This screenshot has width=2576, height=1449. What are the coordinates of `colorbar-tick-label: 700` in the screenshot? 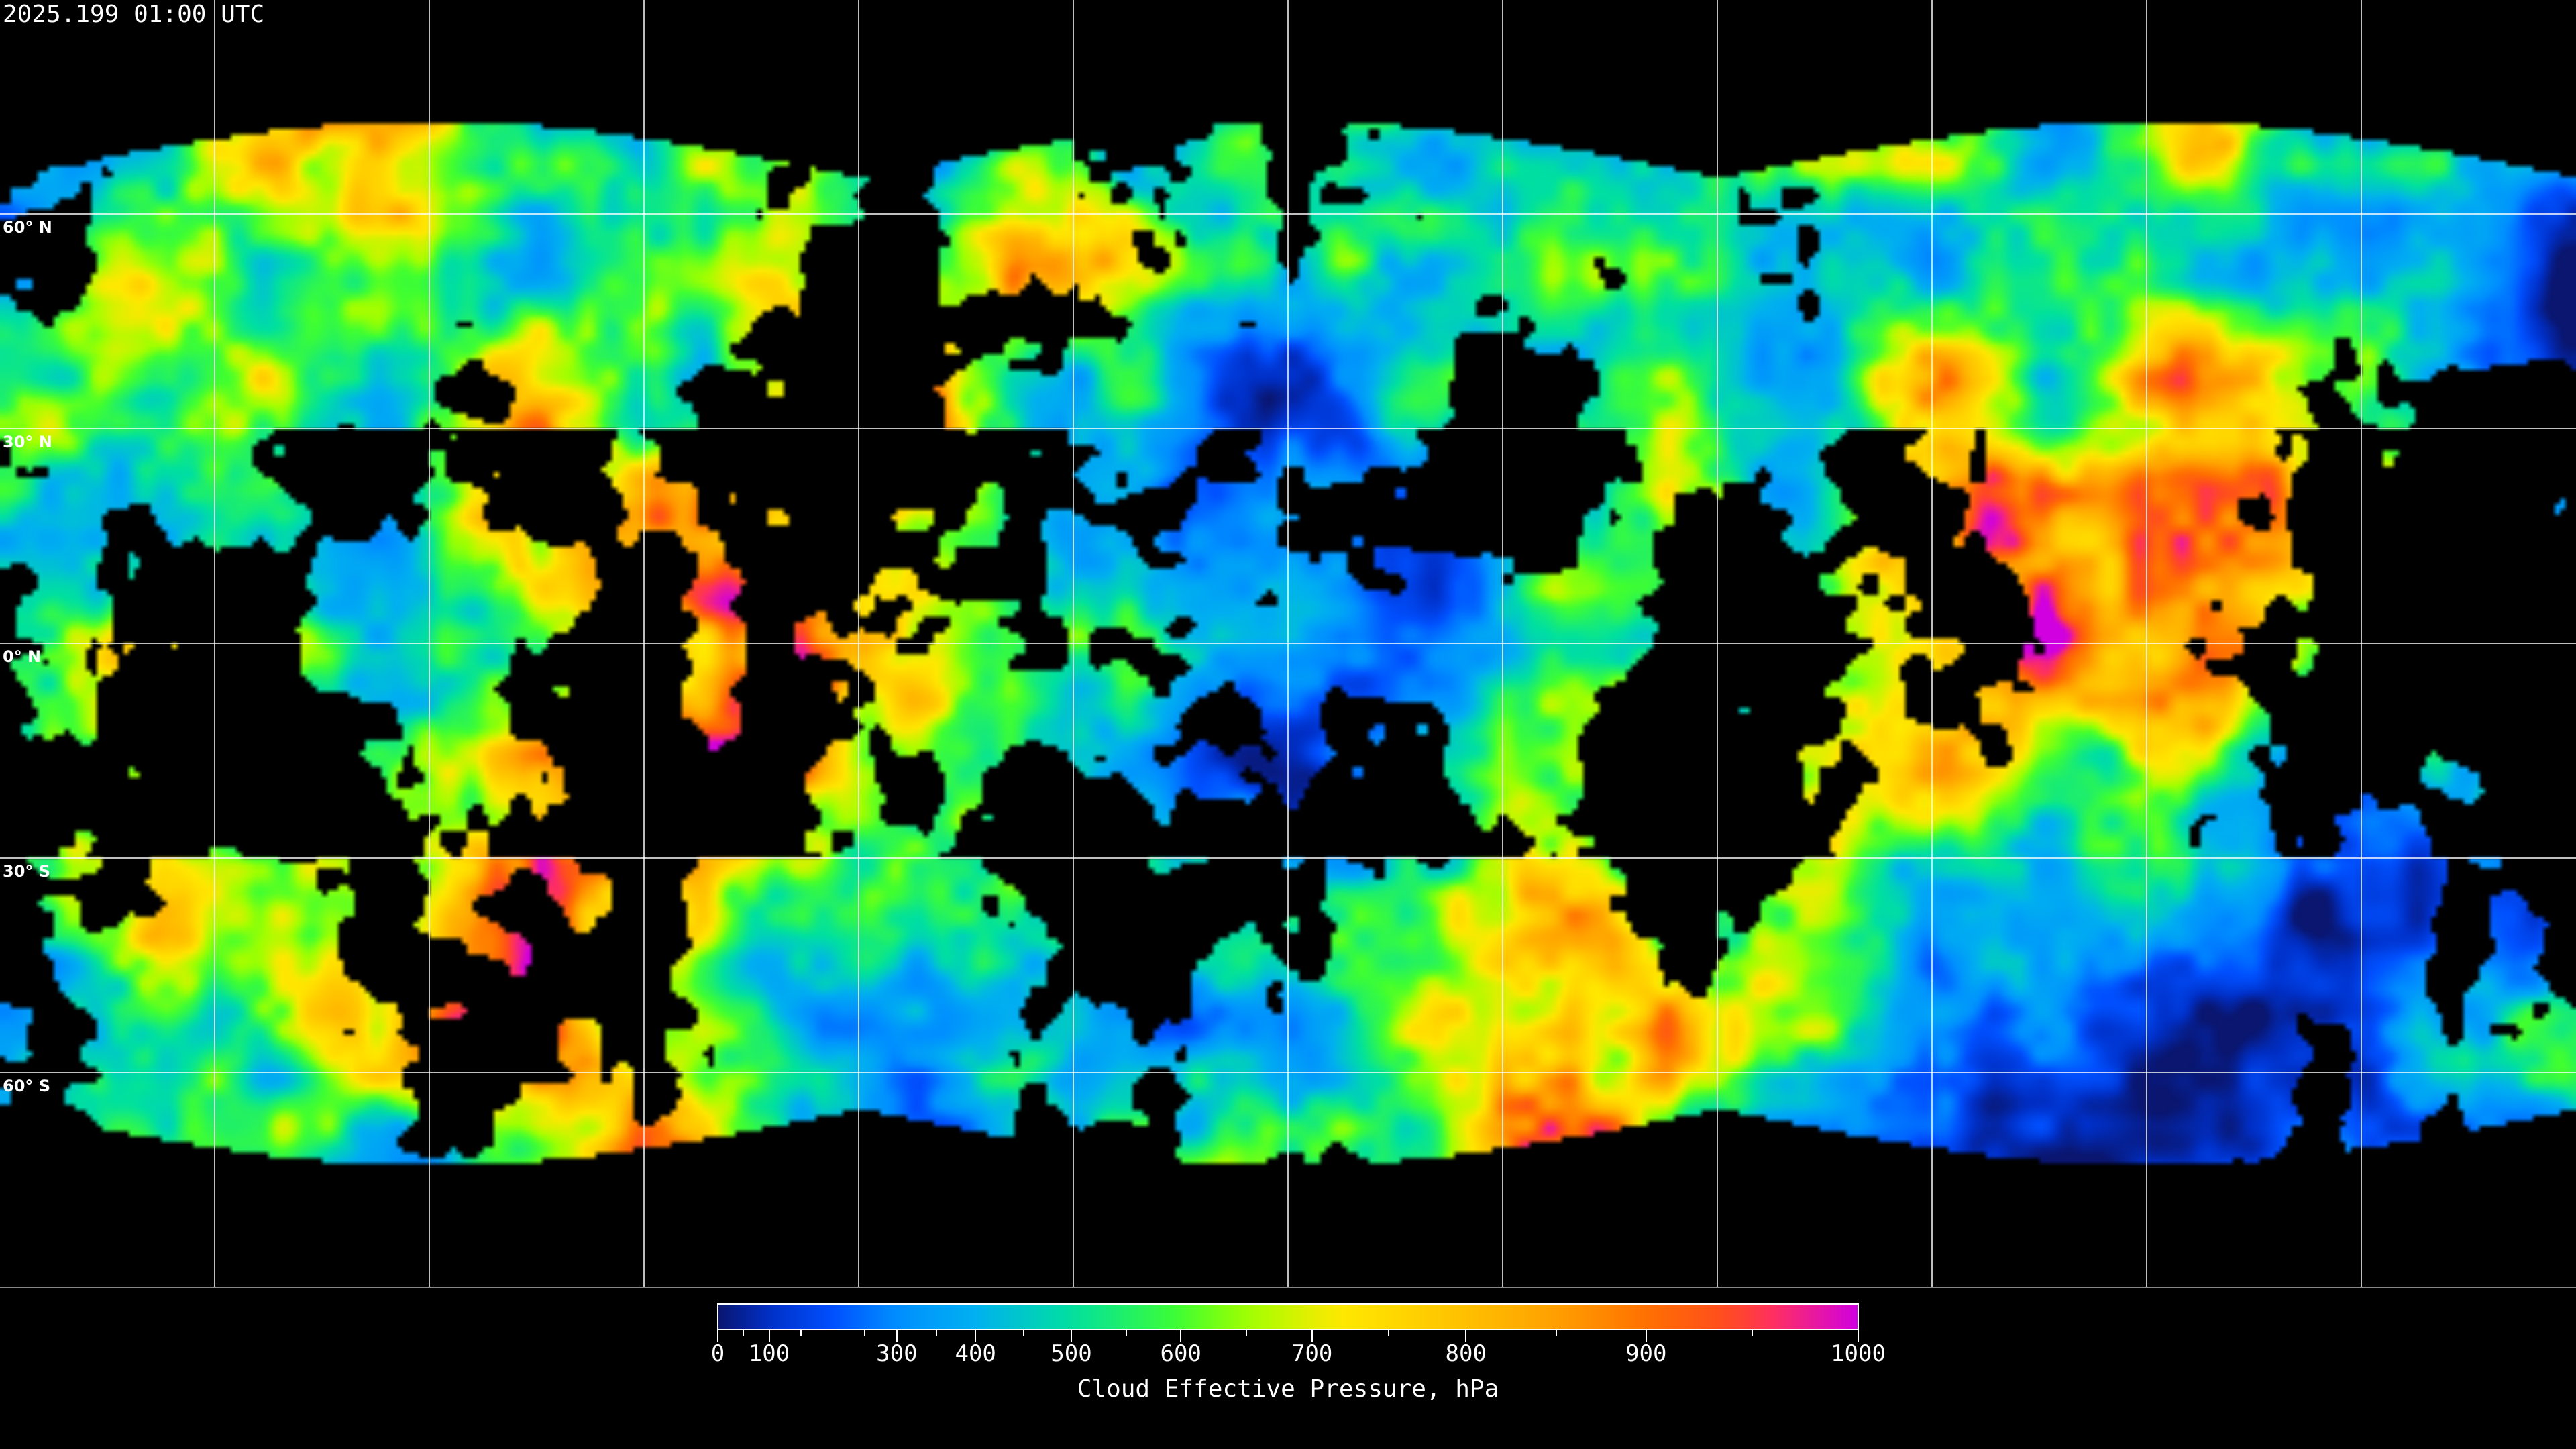 It's located at (1312, 1353).